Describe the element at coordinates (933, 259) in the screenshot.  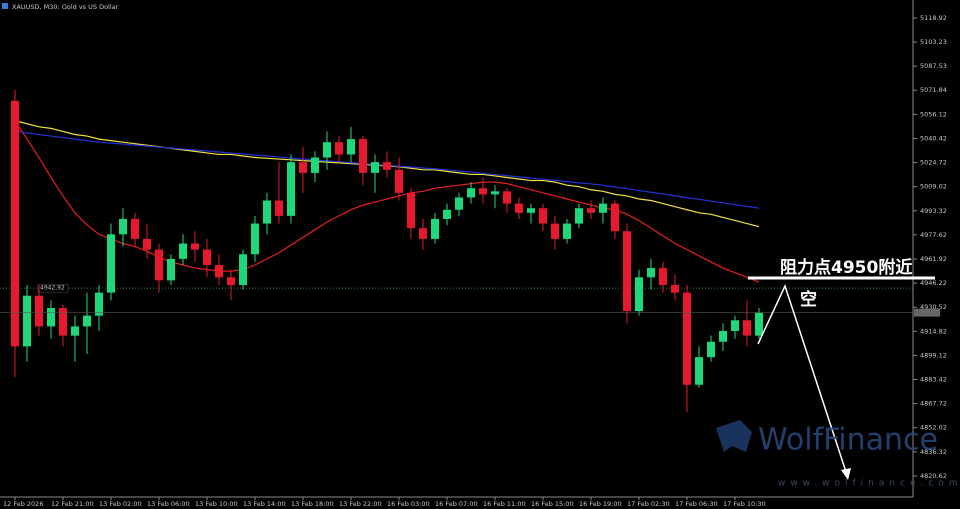
I see `y-tick-label: 4961.92` at that location.